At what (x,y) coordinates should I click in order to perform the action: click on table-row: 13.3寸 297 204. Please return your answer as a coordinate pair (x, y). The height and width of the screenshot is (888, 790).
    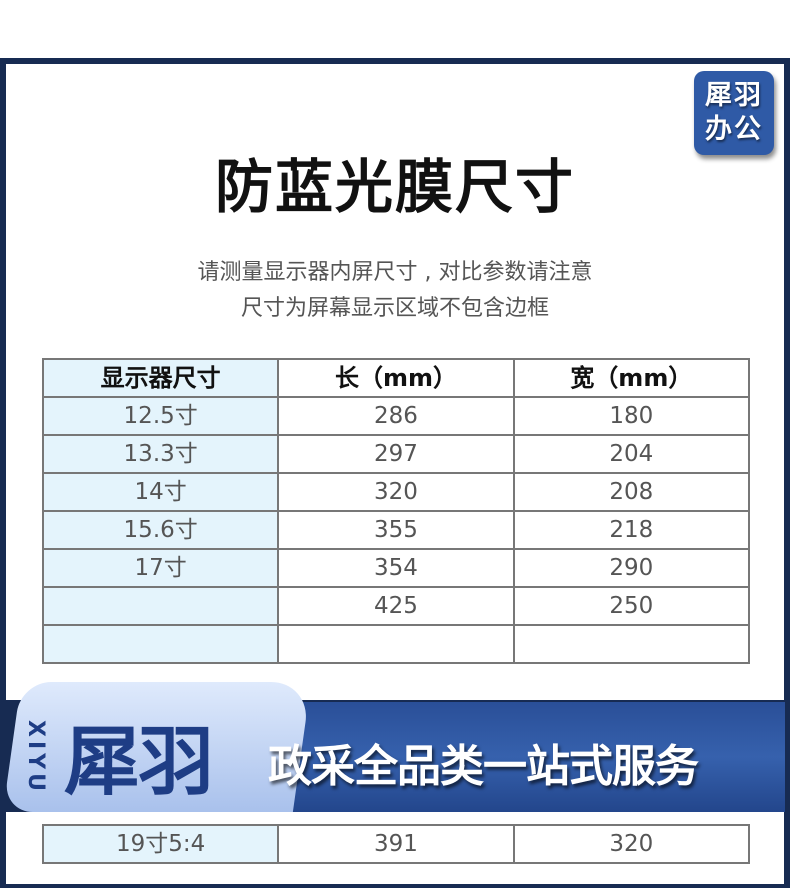
    Looking at the image, I should click on (396, 454).